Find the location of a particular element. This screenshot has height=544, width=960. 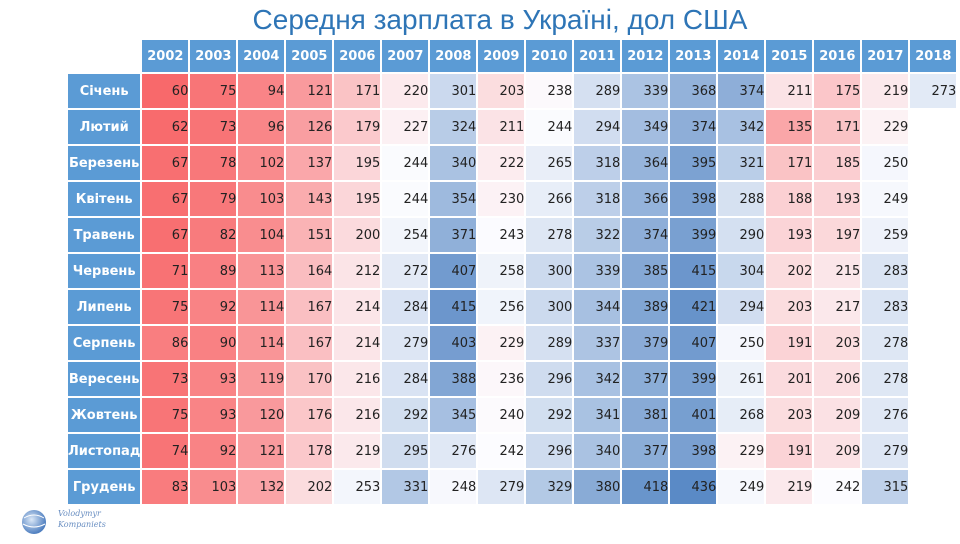

heatmap-cell: 74 is located at coordinates (165, 451).